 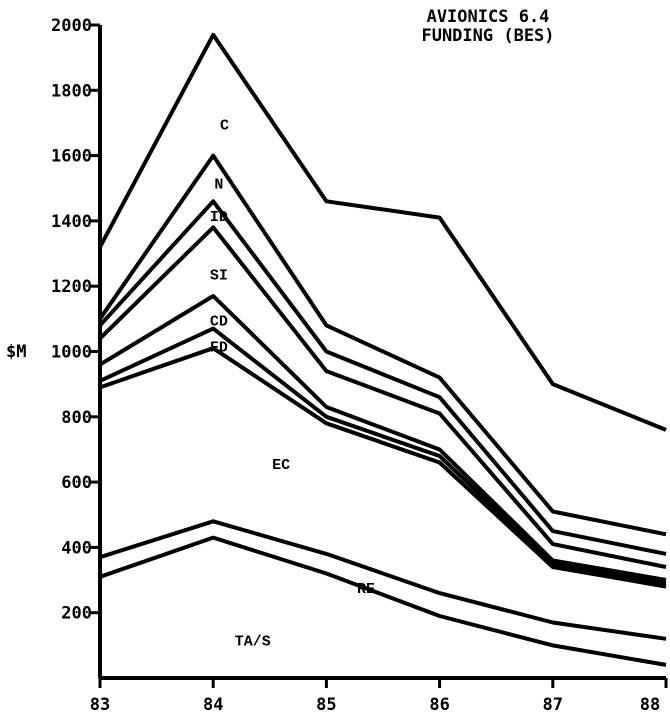 I want to click on y-tick-label: 1400, so click(x=71, y=222).